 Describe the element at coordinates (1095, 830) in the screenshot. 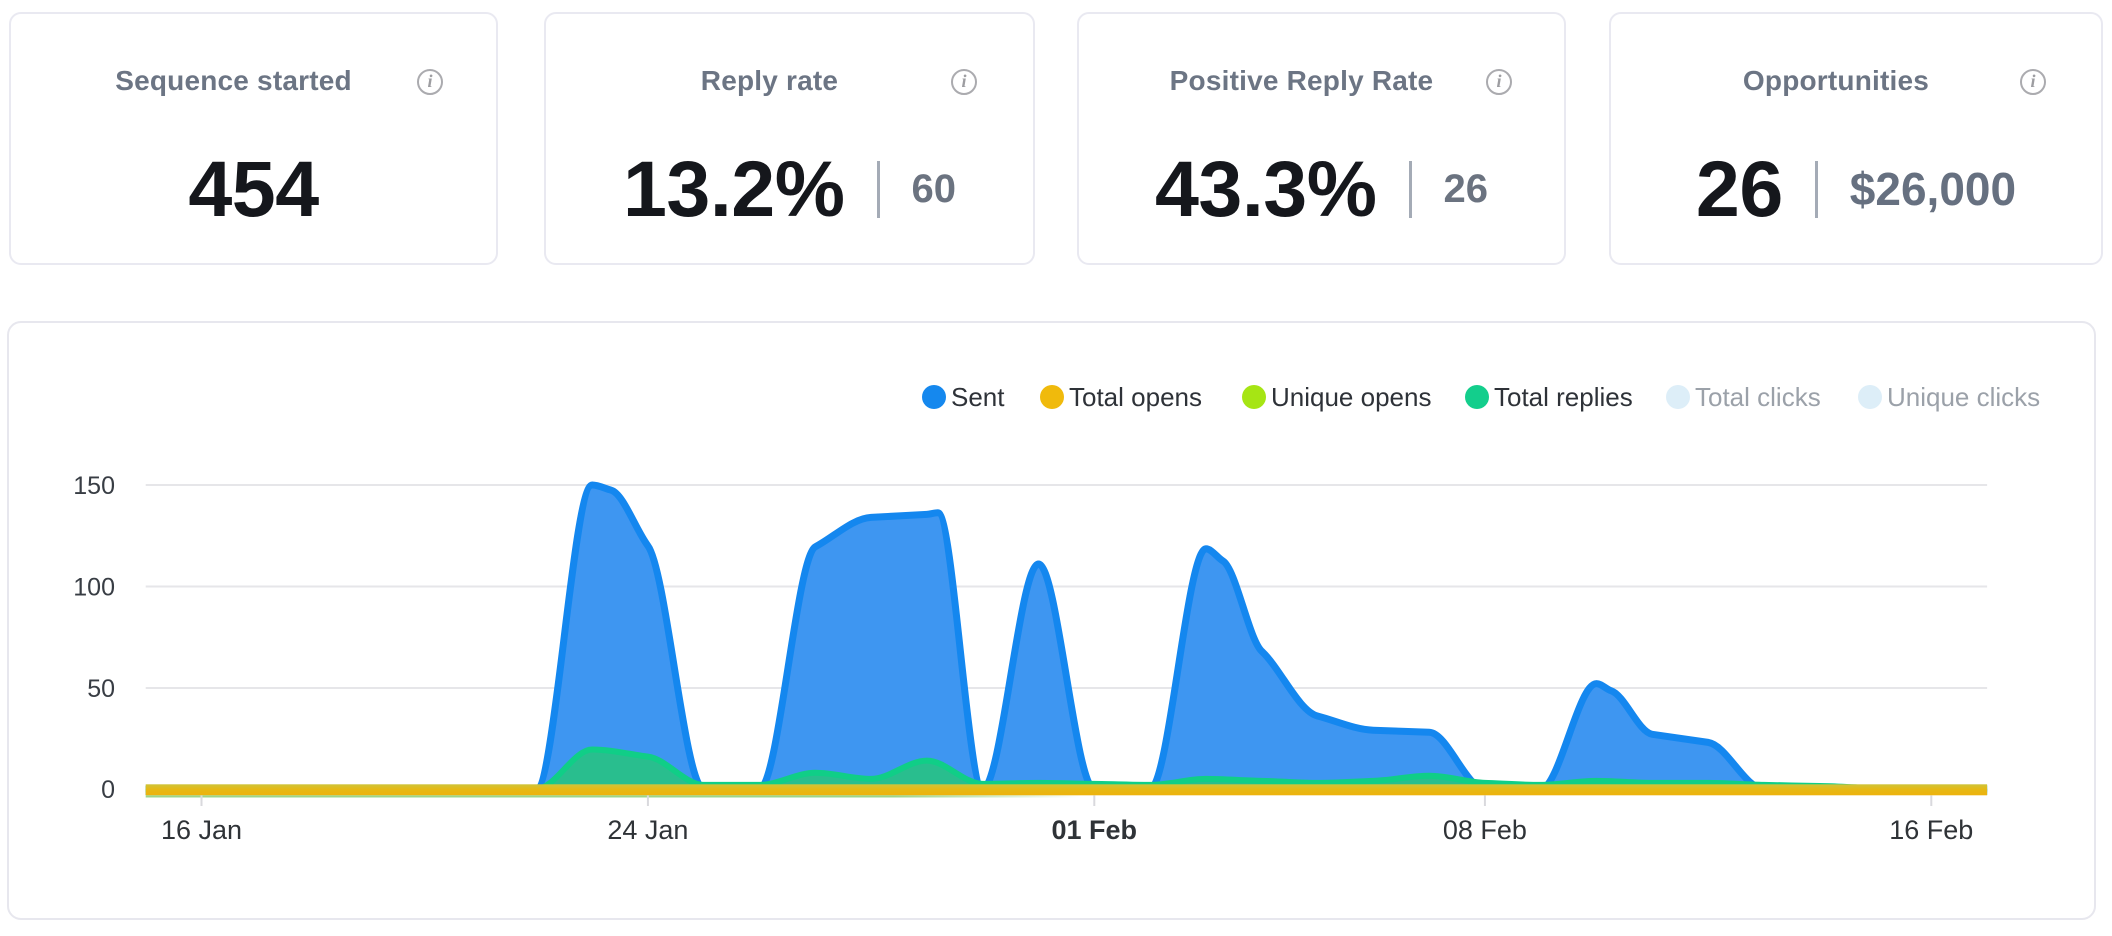

I see `svg-text: 01 Feb` at that location.